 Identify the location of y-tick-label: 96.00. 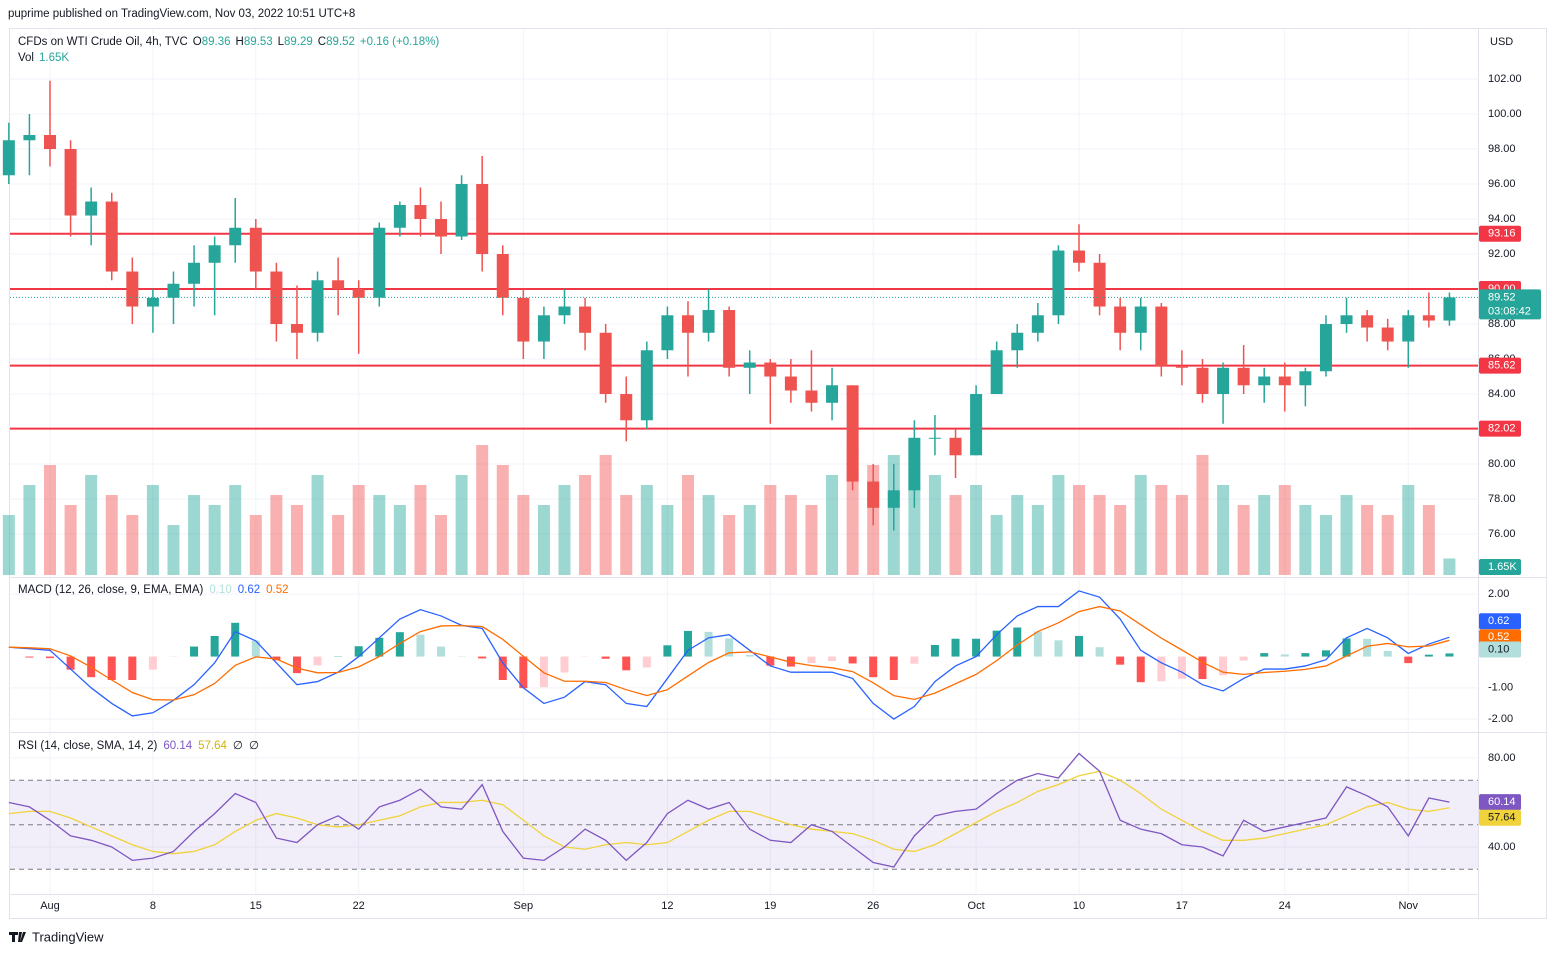
(1502, 184).